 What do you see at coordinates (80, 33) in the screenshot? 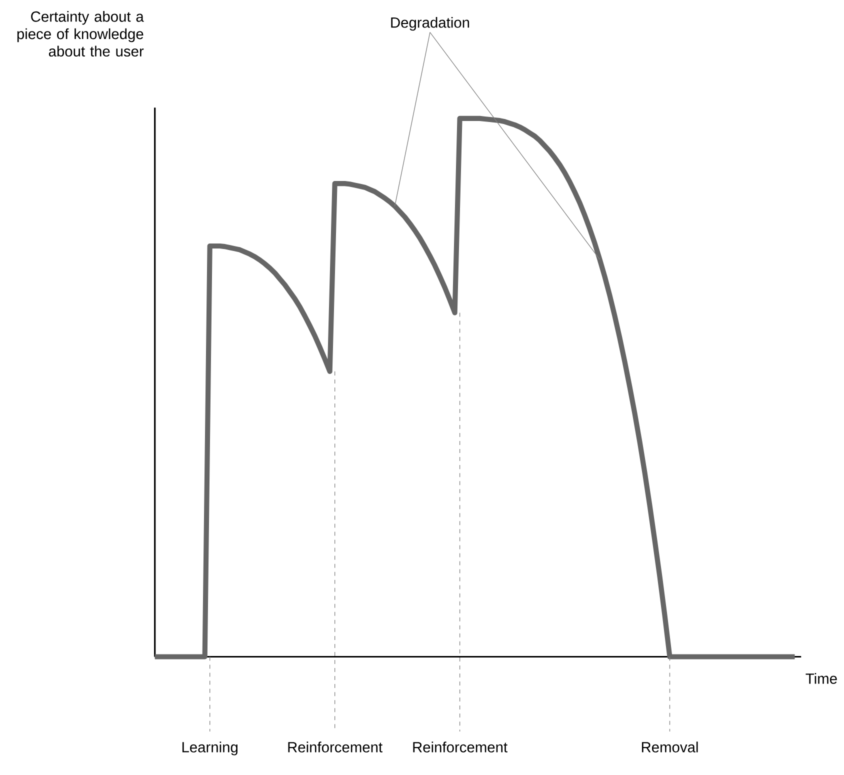
I see `y-axis-title: Certainty about a piece of knowledge about the user` at bounding box center [80, 33].